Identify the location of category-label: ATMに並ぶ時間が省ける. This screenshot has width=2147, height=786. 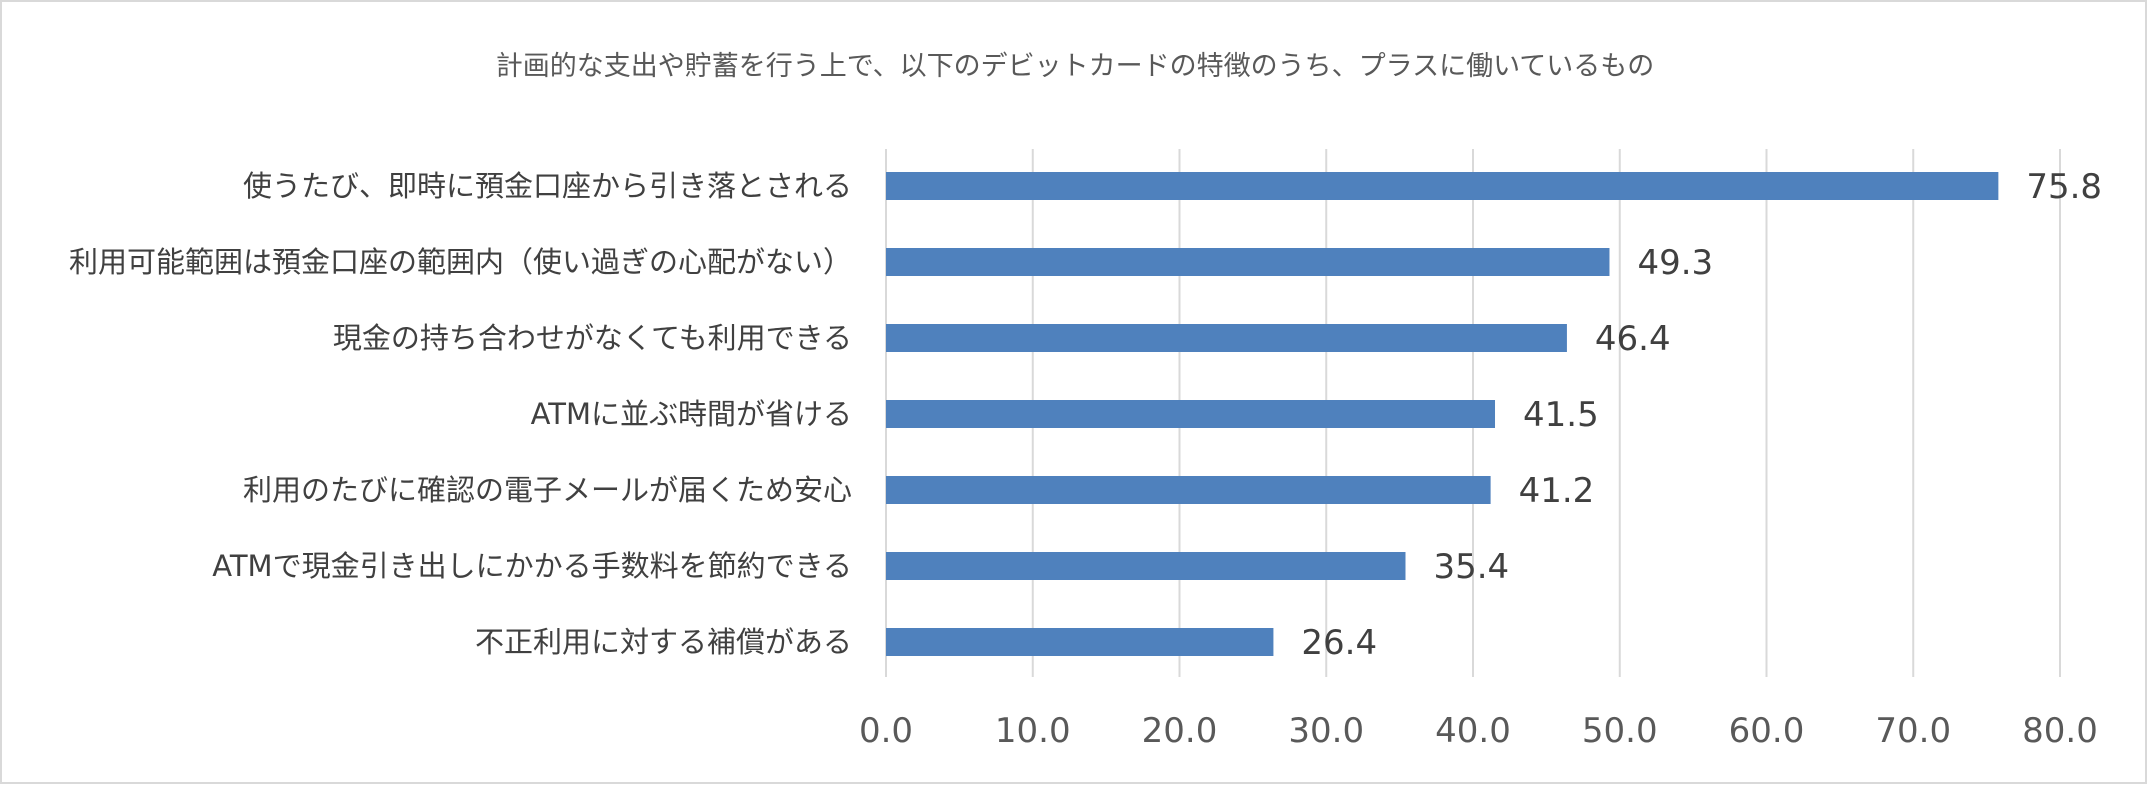
(691, 414).